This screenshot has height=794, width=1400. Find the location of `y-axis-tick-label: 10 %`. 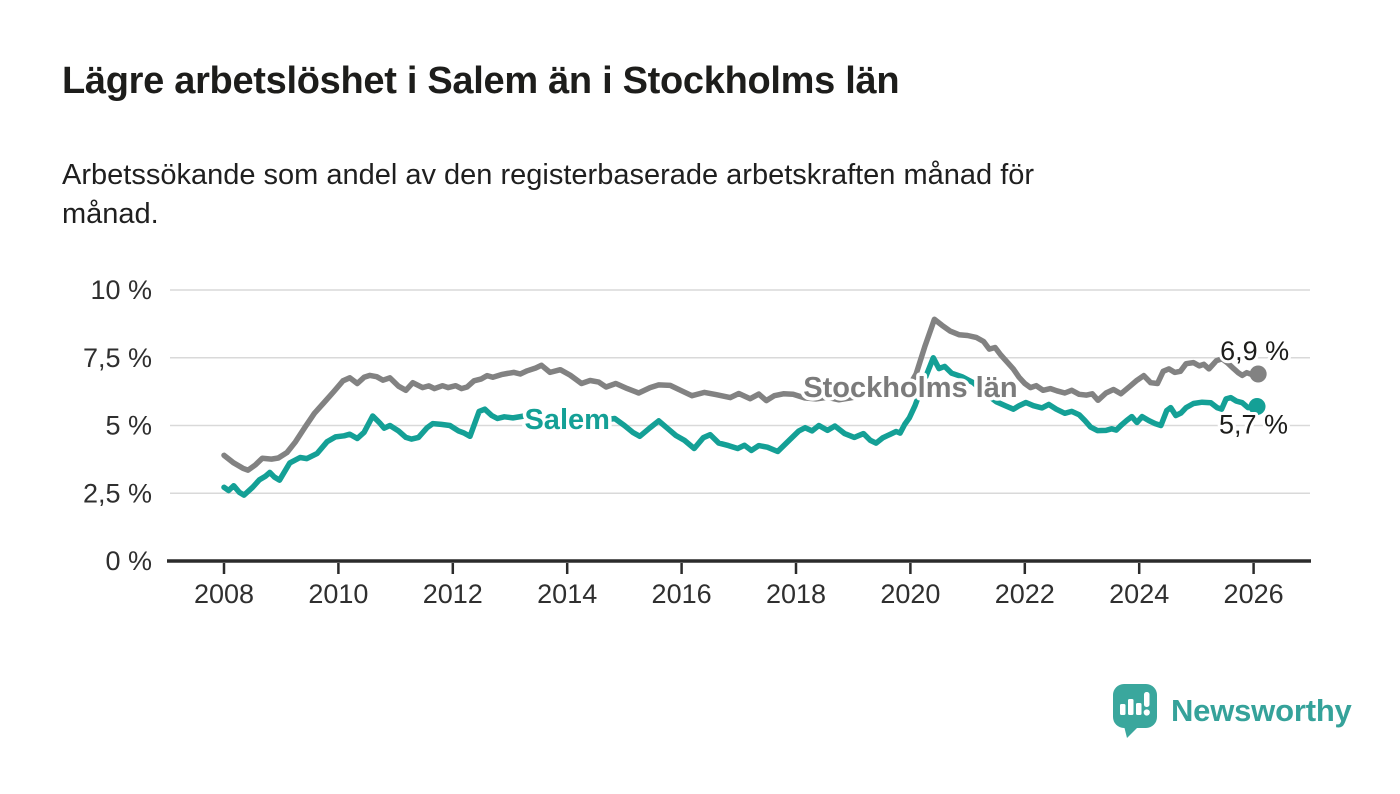

y-axis-tick-label: 10 % is located at coordinates (121, 290).